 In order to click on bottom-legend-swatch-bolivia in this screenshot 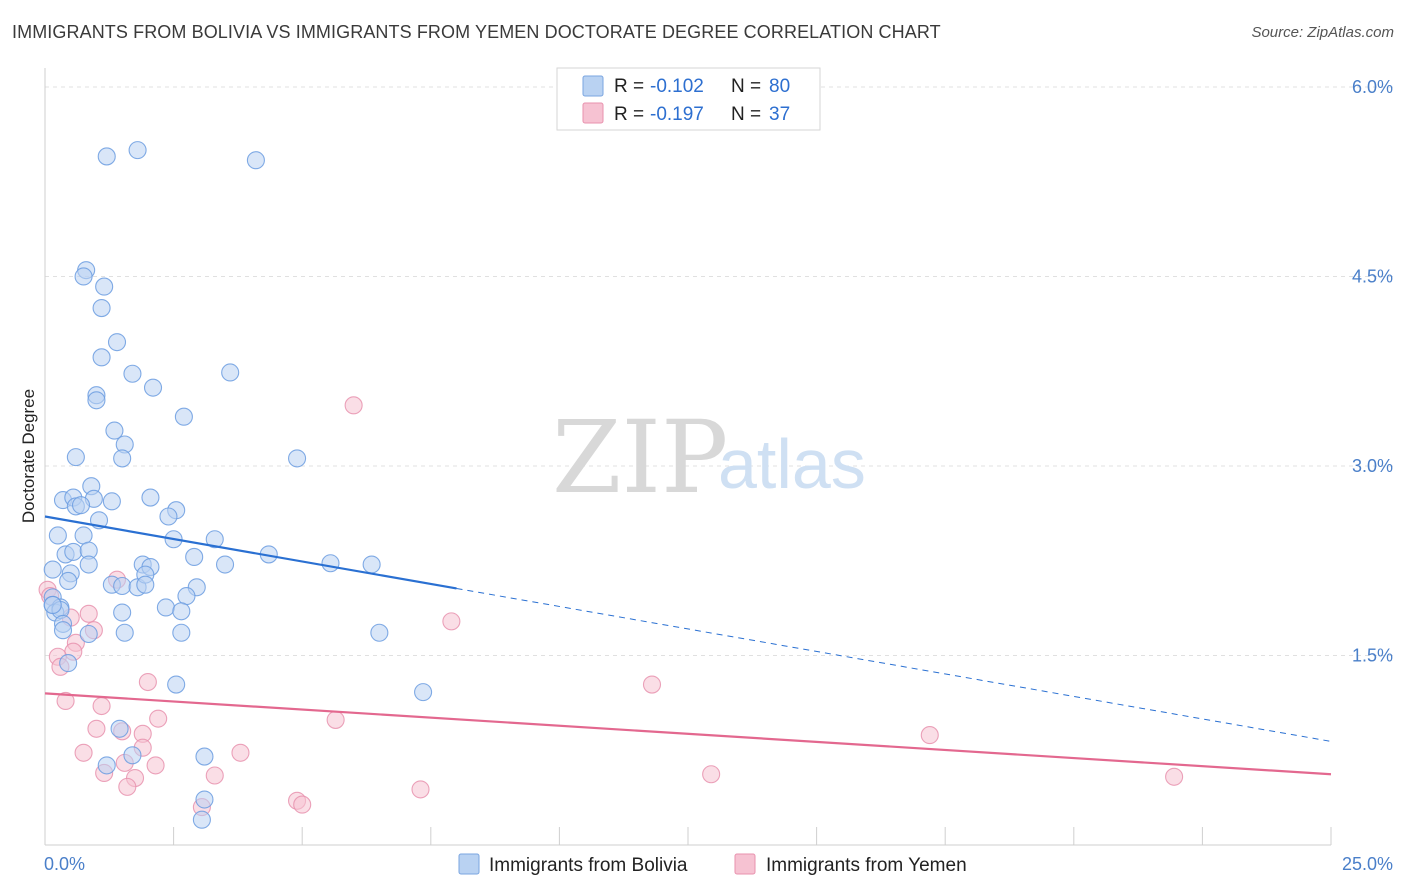, I will do `click(469, 864)`.